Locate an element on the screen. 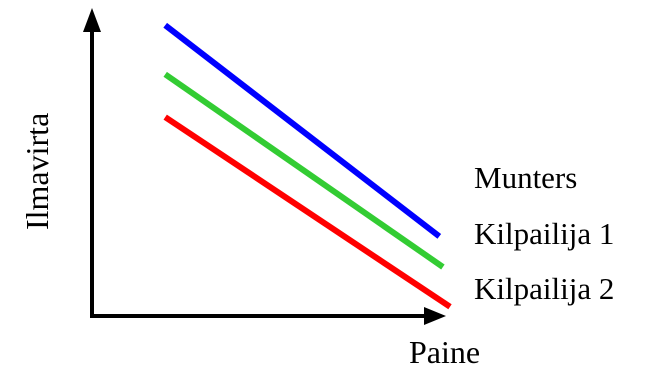 Image resolution: width=660 pixels, height=368 pixels. x-axis-title: Paine is located at coordinates (444, 351).